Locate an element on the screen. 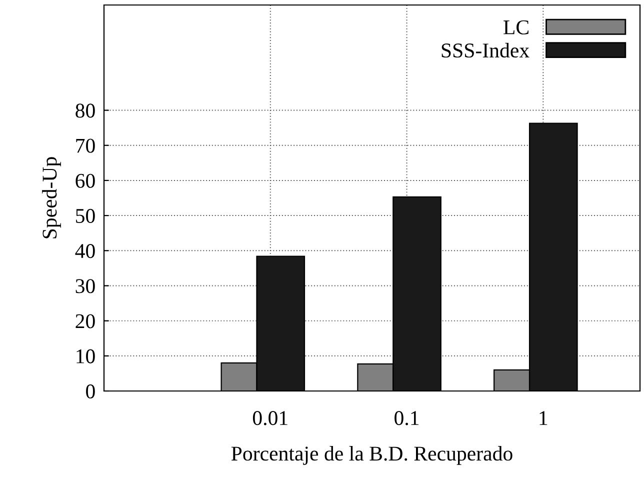  y-tick-label: 50 is located at coordinates (85, 215).